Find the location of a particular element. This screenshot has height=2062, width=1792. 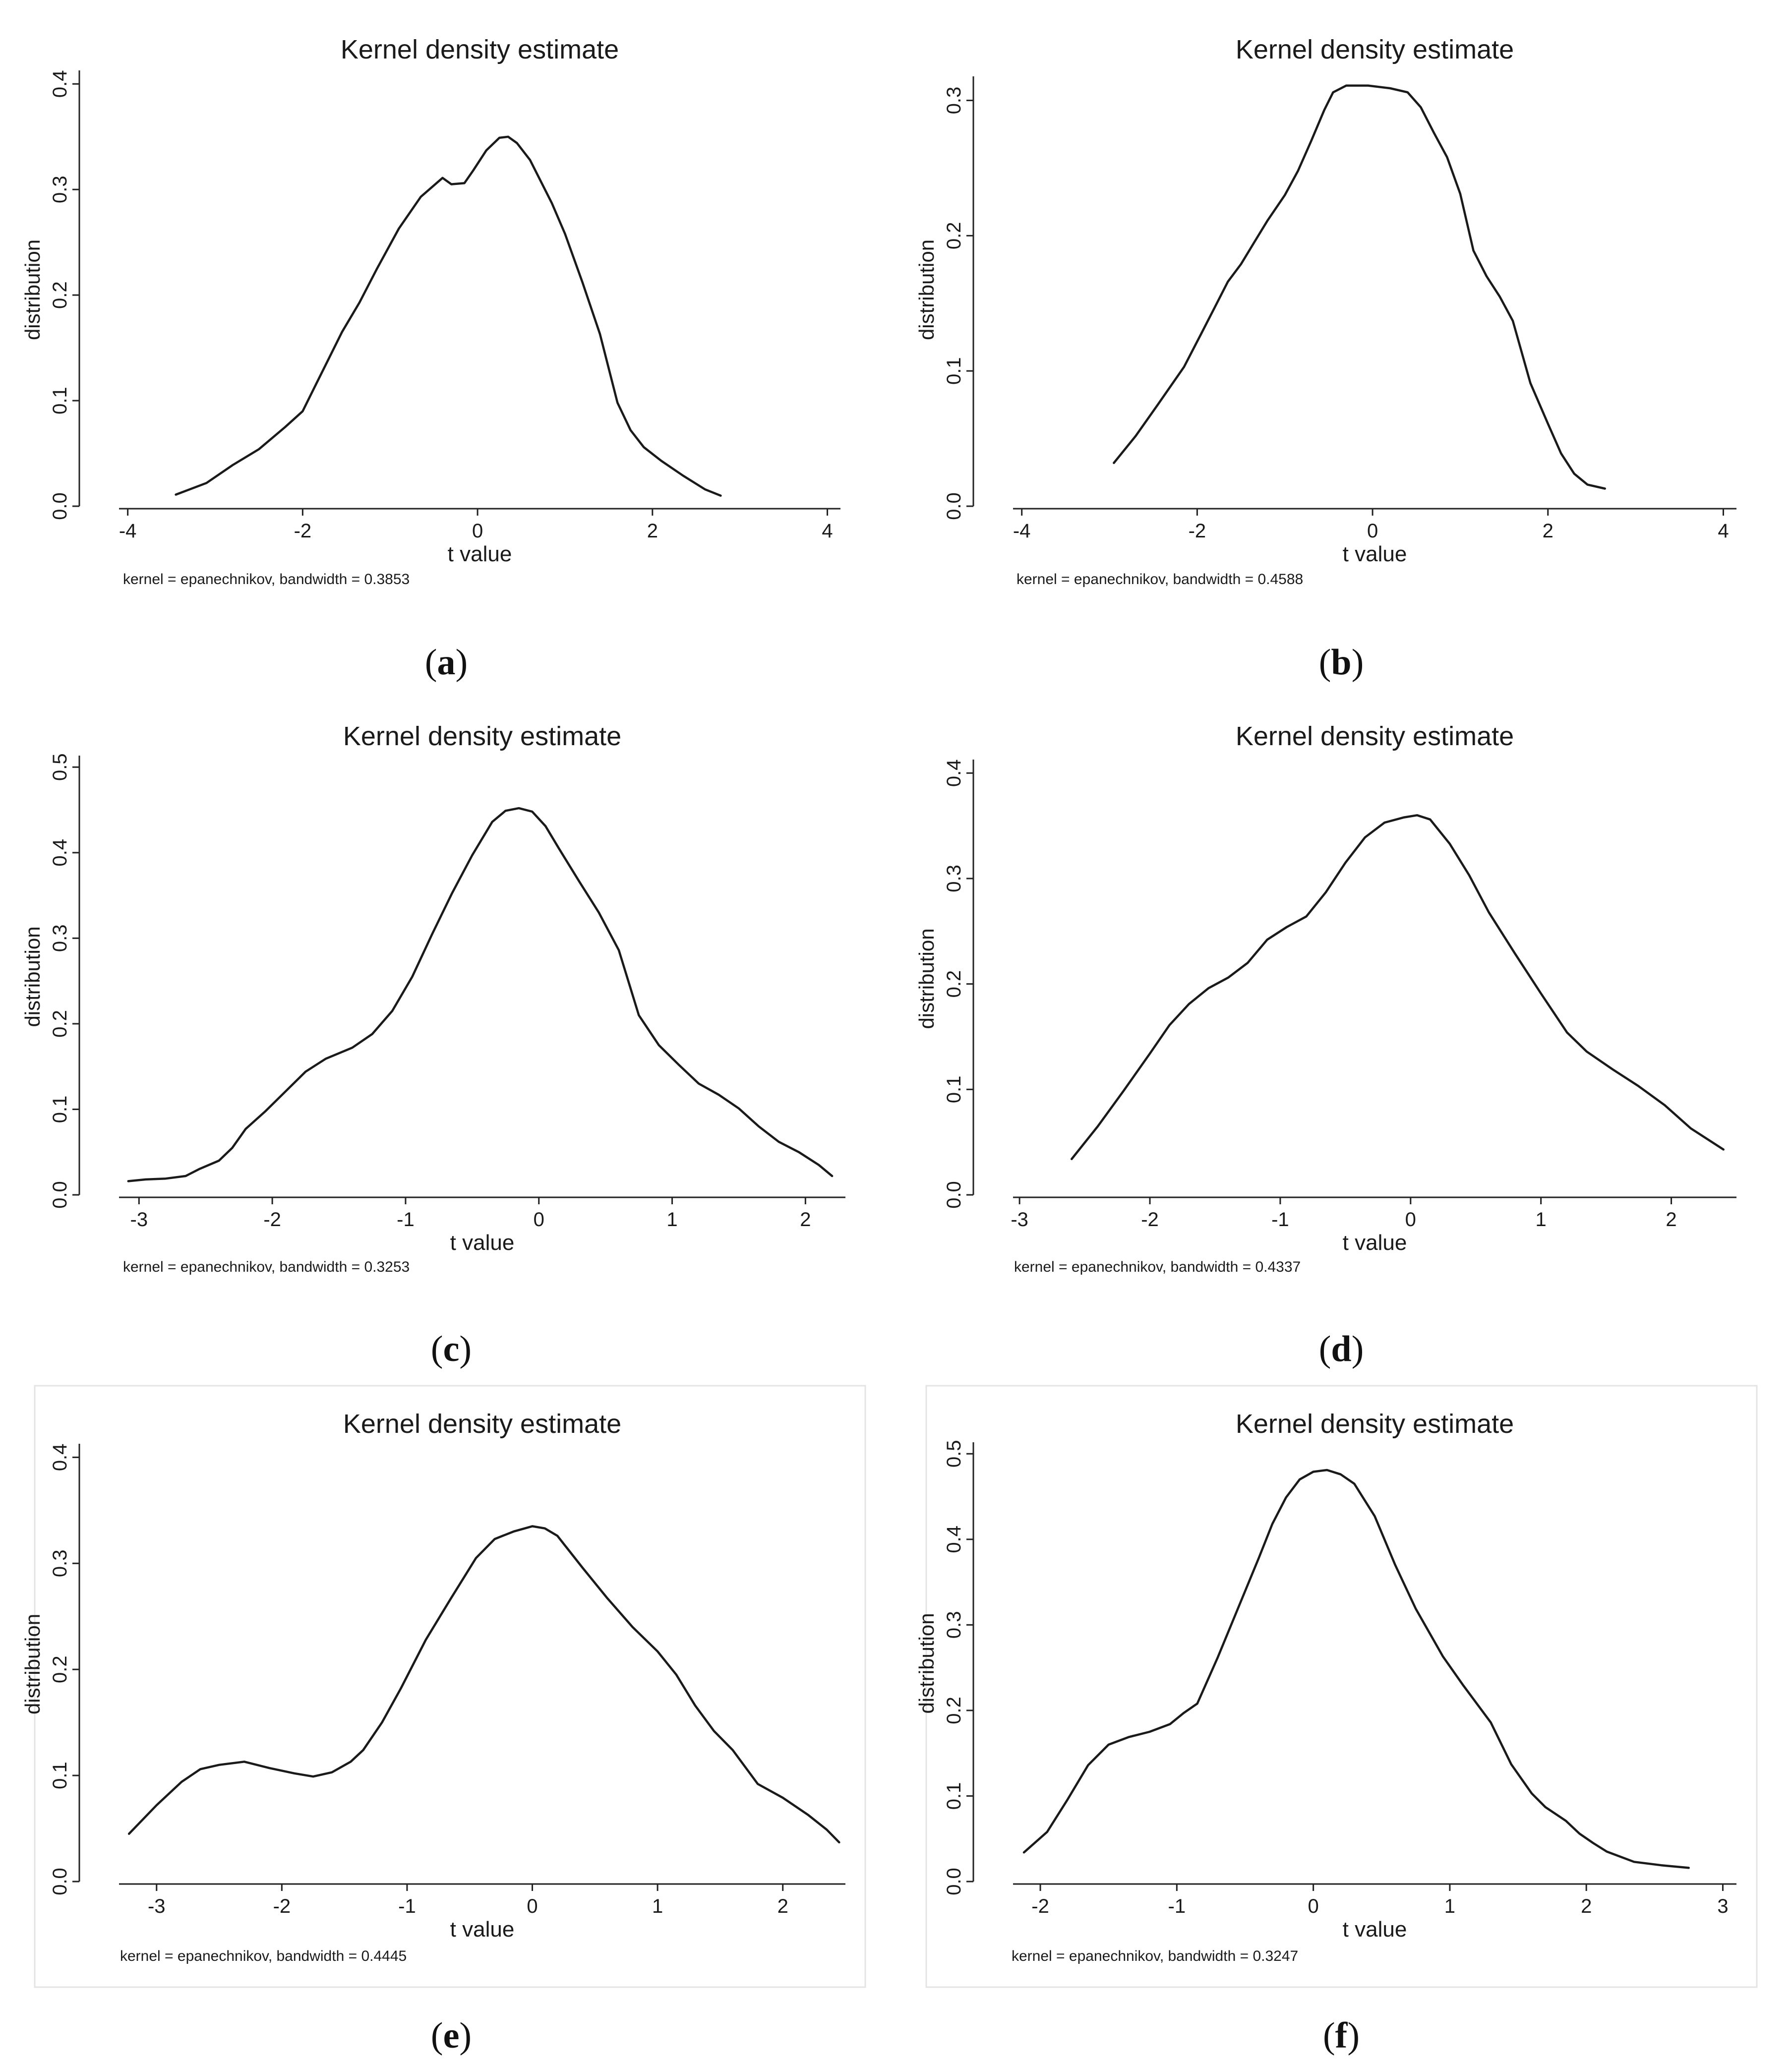

panel-label: (c) is located at coordinates (452, 1349).